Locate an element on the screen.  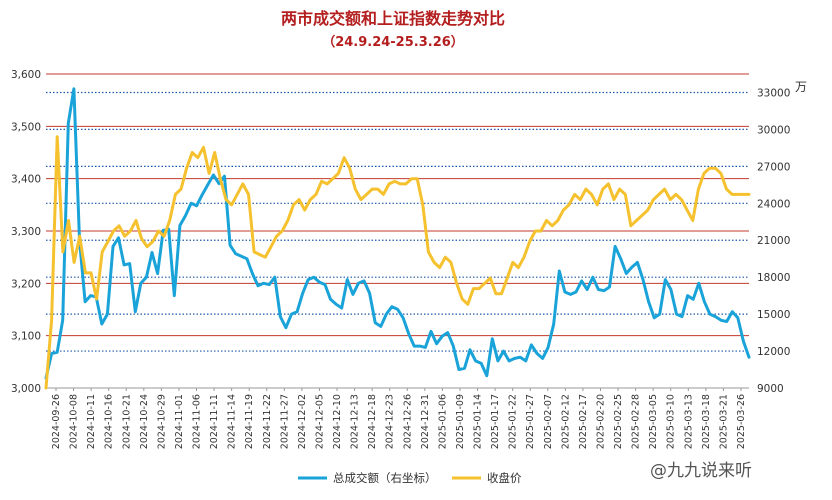
x-tick-label: 2024-12-13 is located at coordinates (355, 421).